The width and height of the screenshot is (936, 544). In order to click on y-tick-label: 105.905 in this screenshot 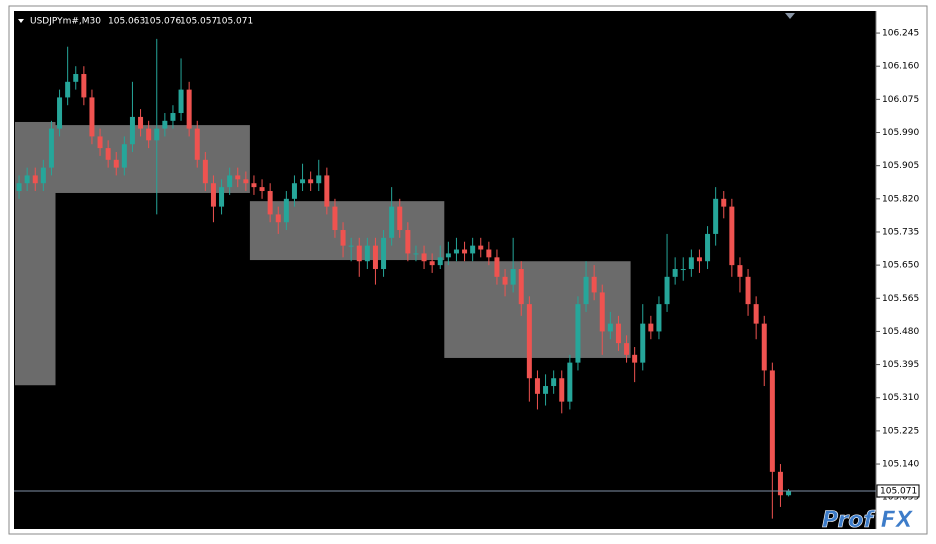, I will do `click(900, 166)`.